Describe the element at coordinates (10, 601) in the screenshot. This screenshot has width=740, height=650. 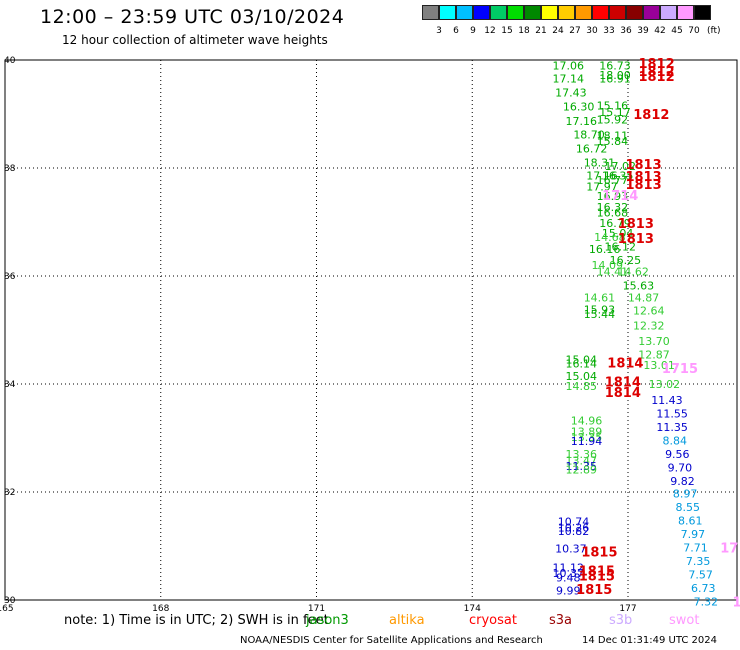
I see `lat-tick-label: 30` at that location.